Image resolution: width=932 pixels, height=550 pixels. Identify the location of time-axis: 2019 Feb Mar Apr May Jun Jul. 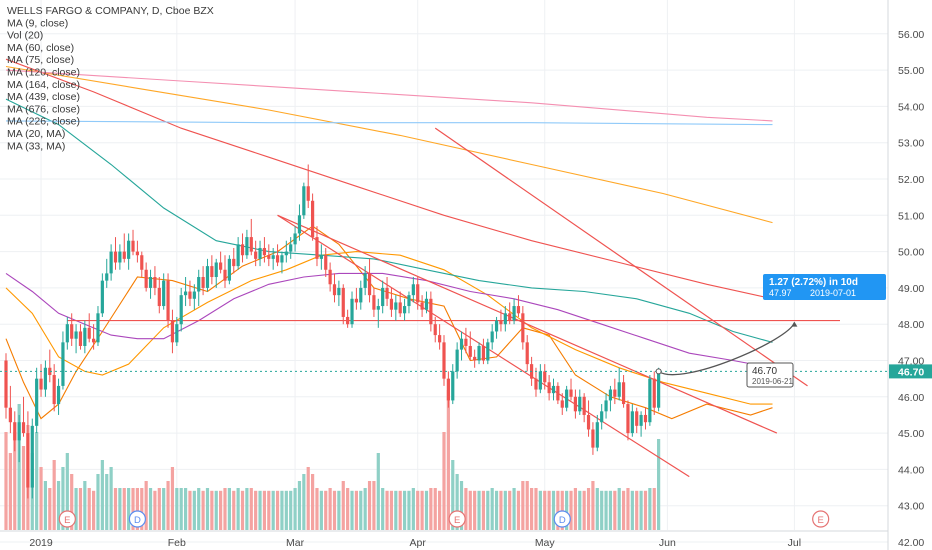
(444, 539).